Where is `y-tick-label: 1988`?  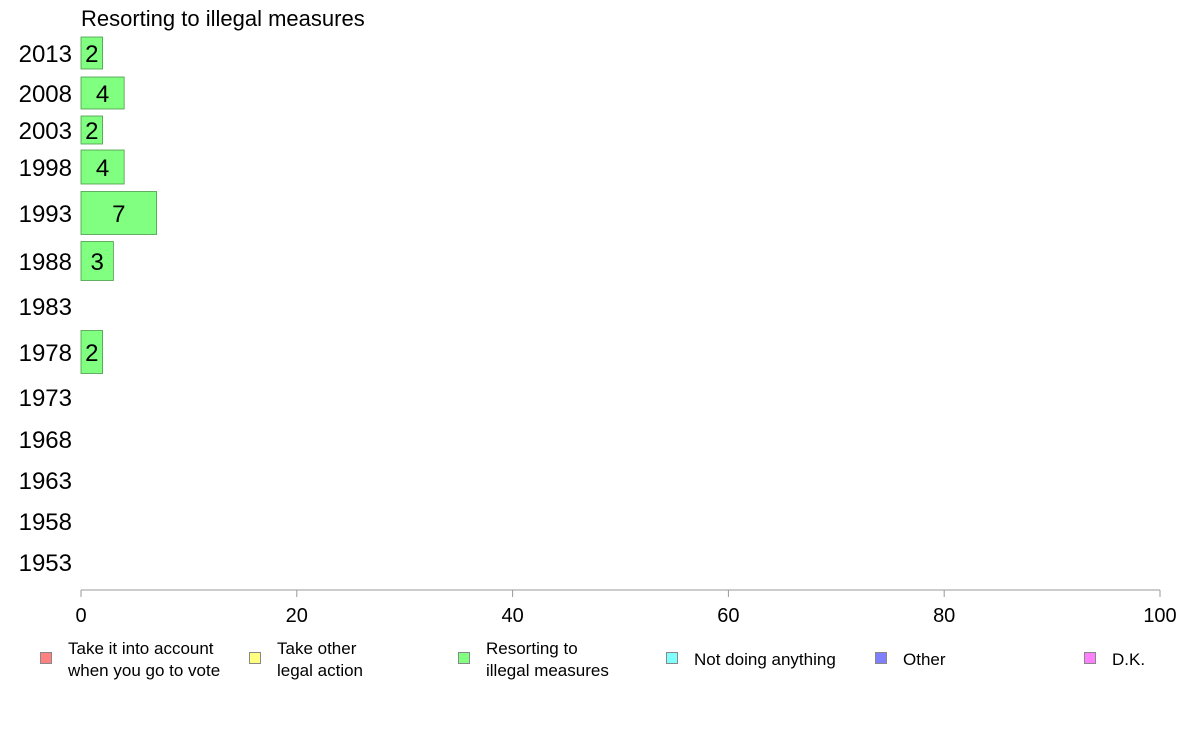
y-tick-label: 1988 is located at coordinates (45, 262).